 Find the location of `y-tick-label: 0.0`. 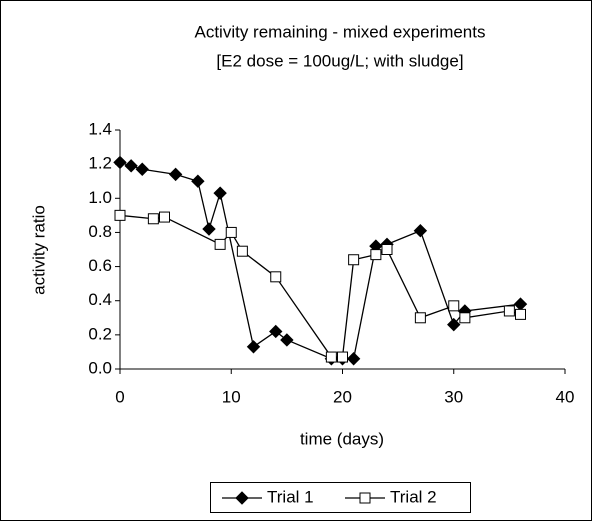

y-tick-label: 0.0 is located at coordinates (100, 367).